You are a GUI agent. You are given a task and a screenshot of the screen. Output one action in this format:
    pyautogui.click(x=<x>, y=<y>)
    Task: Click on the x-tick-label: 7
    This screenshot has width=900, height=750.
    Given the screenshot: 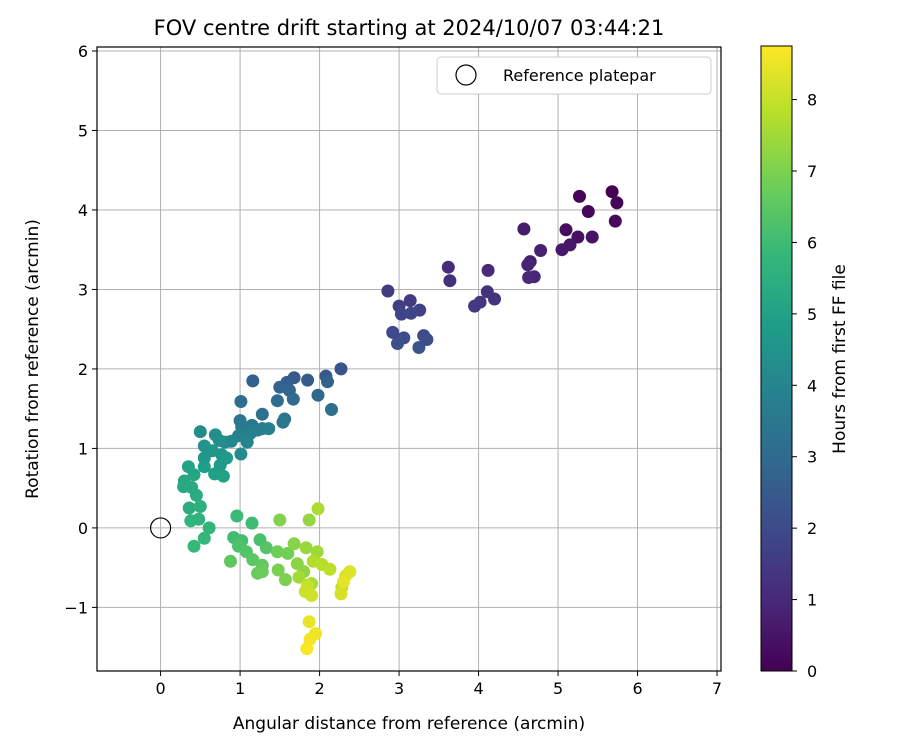 What is the action you would take?
    pyautogui.click(x=717, y=688)
    